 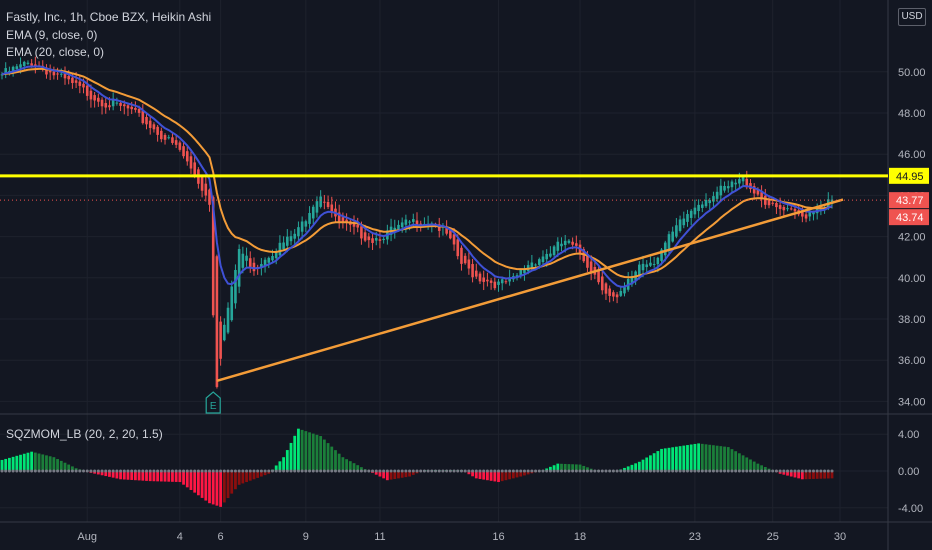 I want to click on ema20-legend: EMA (20, close, 0), so click(x=55, y=52).